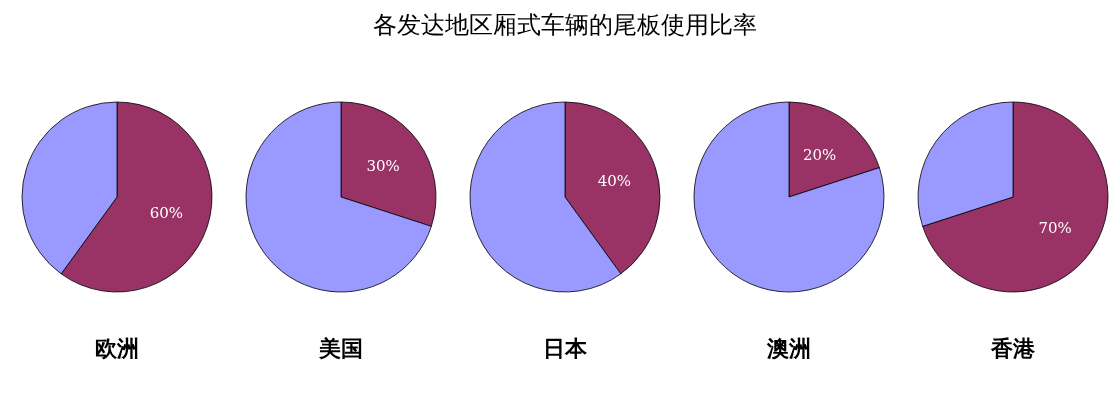 This screenshot has height=399, width=1115. Describe the element at coordinates (565, 347) in the screenshot. I see `slice-label: 日本` at that location.